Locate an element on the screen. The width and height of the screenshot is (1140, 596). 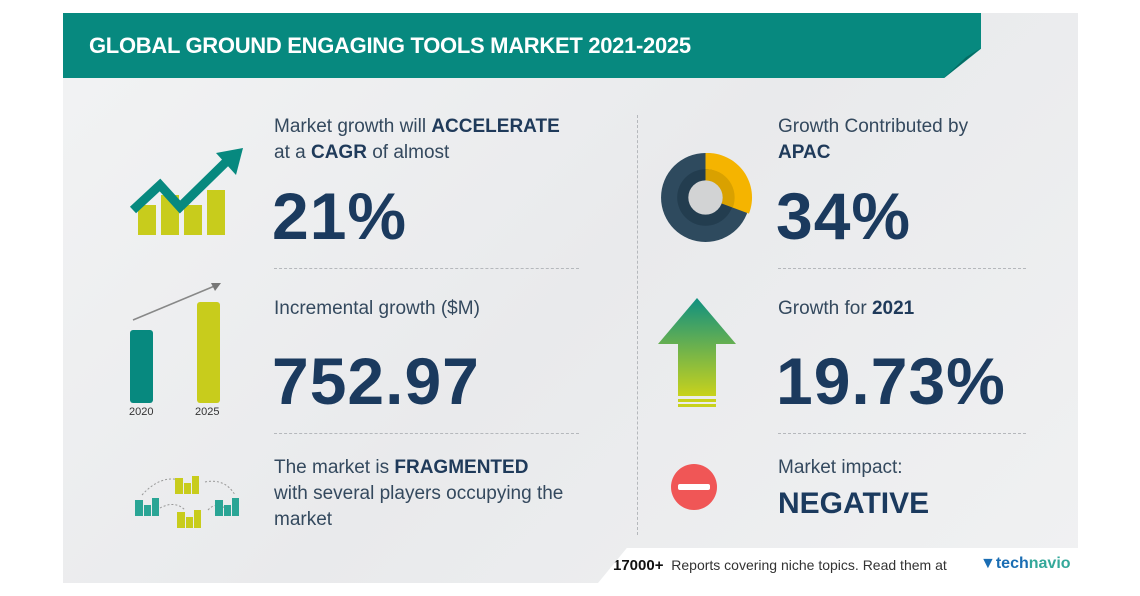
bar-comparison-icon is located at coordinates (175, 343).